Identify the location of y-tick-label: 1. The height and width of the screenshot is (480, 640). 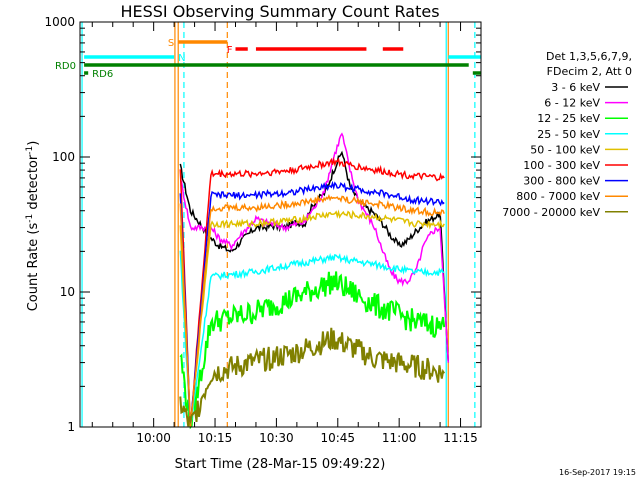
(71, 427).